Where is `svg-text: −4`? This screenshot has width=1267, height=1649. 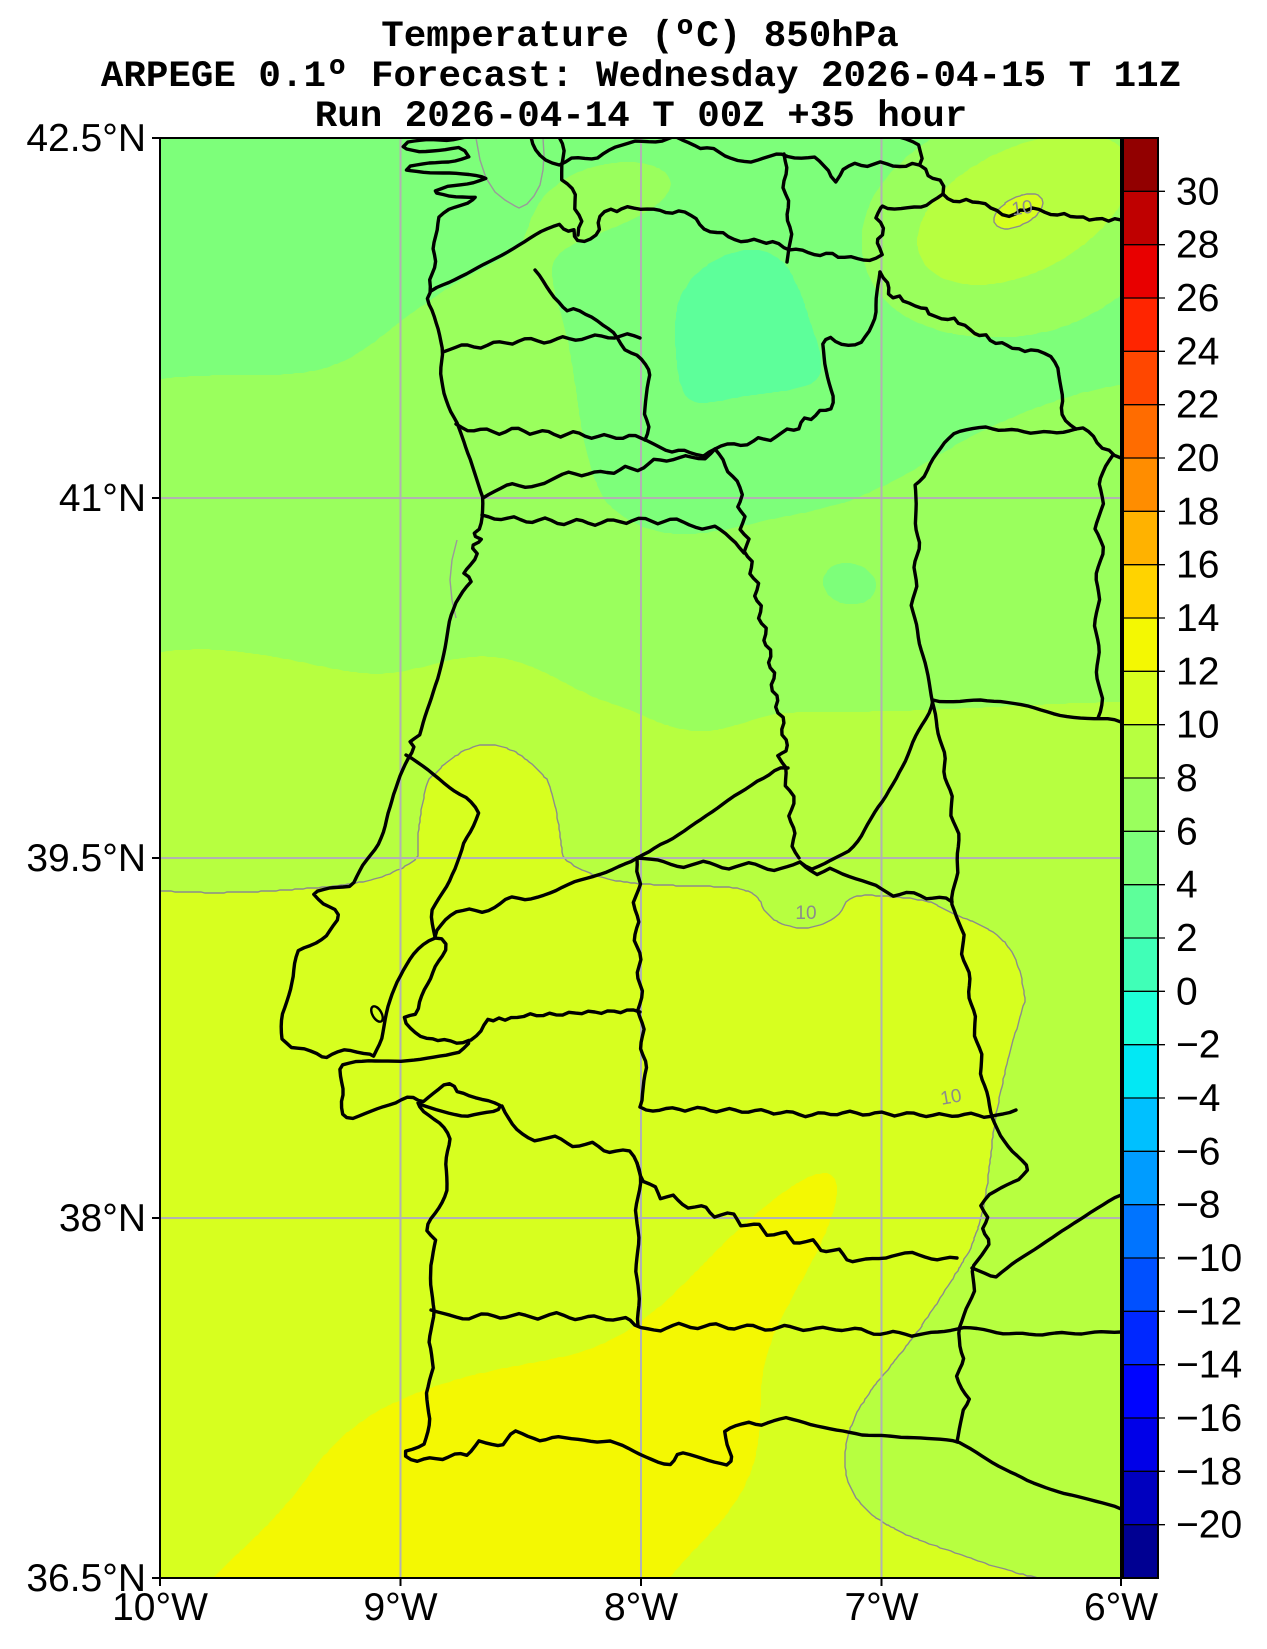
svg-text: −4 is located at coordinates (1198, 1098).